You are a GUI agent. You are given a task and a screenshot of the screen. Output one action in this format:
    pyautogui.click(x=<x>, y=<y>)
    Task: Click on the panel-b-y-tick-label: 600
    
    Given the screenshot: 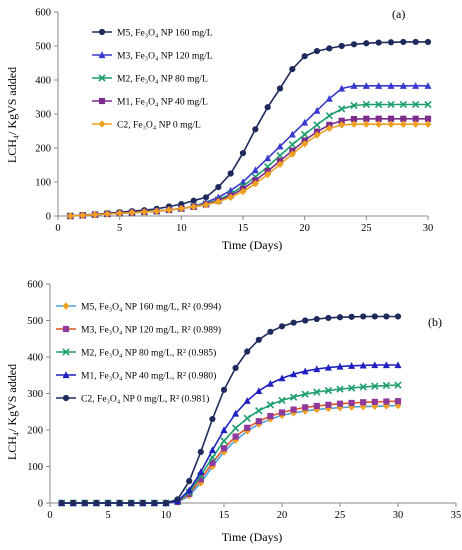 What is the action you would take?
    pyautogui.click(x=35, y=285)
    